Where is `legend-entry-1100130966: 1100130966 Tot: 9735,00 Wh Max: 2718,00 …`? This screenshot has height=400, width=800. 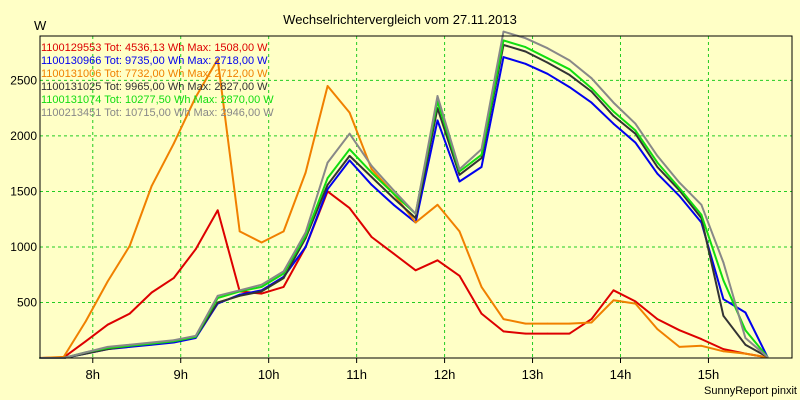
legend-entry-1100130966: 1100130966 Tot: 9735,00 Wh Max: 2718,00 … is located at coordinates (154, 61).